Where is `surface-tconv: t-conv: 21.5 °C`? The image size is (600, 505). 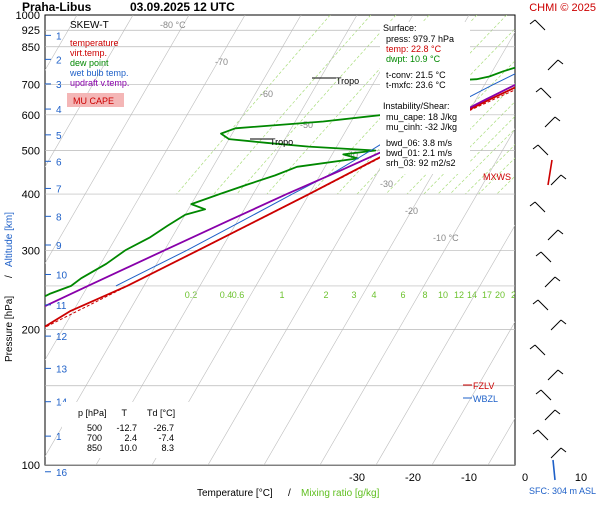
surface-tconv: t-conv: 21.5 °C is located at coordinates (416, 75).